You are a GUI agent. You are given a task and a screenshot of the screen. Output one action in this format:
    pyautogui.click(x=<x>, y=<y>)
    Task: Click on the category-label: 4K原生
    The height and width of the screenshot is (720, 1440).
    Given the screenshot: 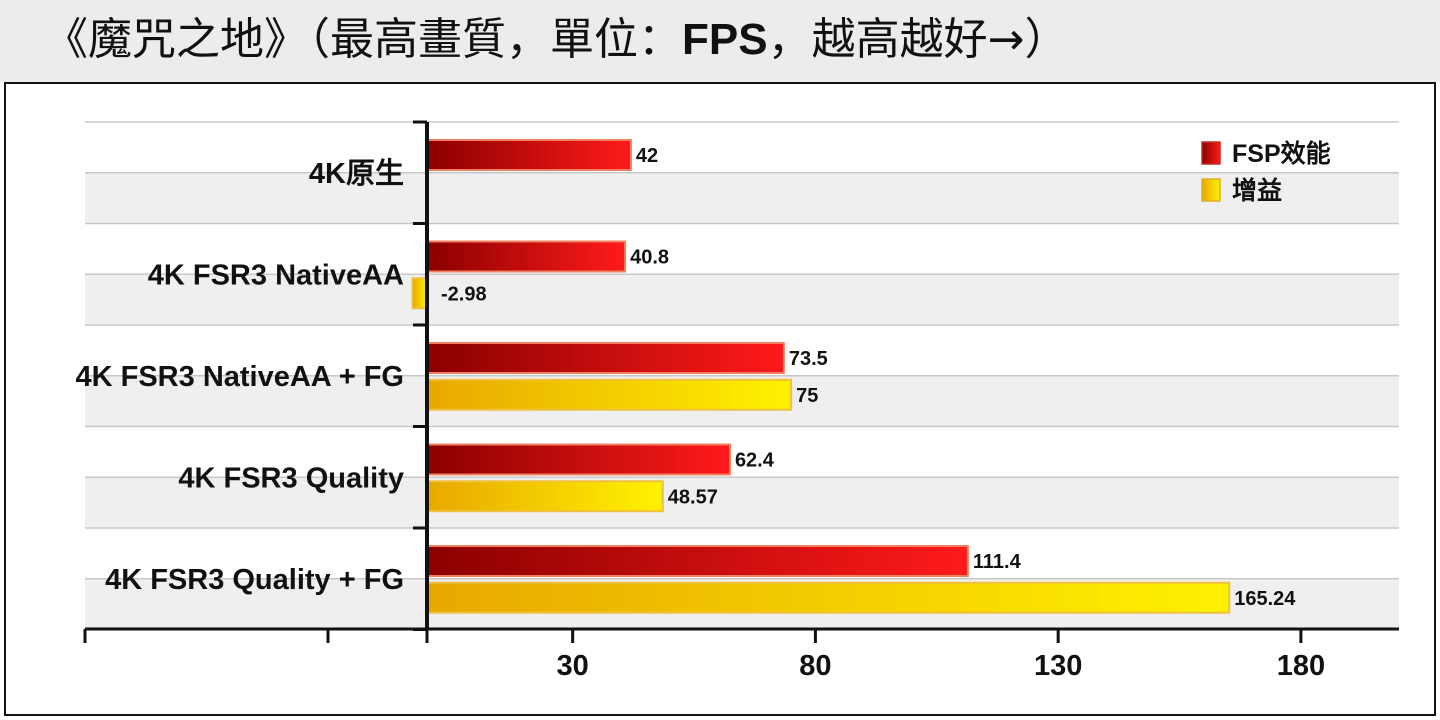 What is the action you would take?
    pyautogui.click(x=356, y=173)
    